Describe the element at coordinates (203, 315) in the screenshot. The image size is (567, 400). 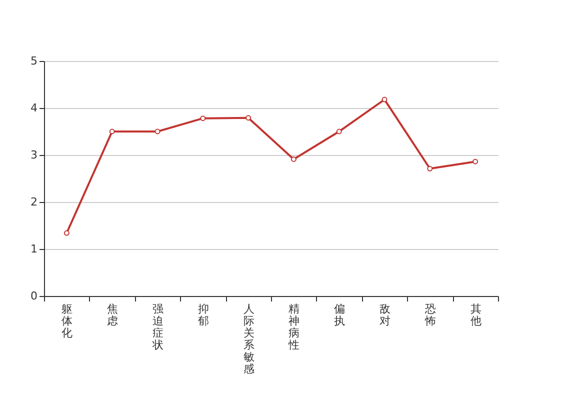
I see `x-tick-label: 抑郁` at that location.